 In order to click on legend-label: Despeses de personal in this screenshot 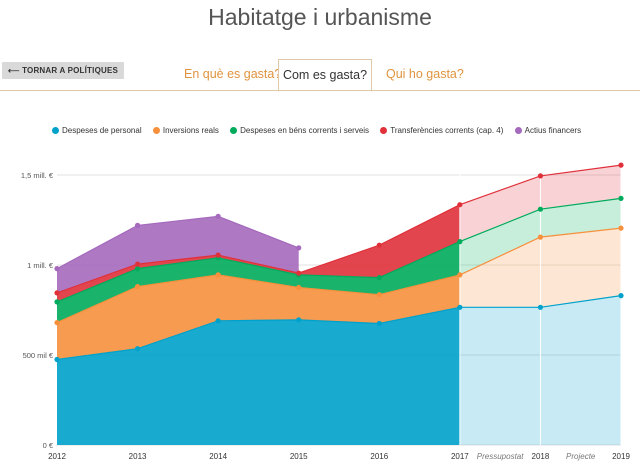, I will do `click(102, 130)`.